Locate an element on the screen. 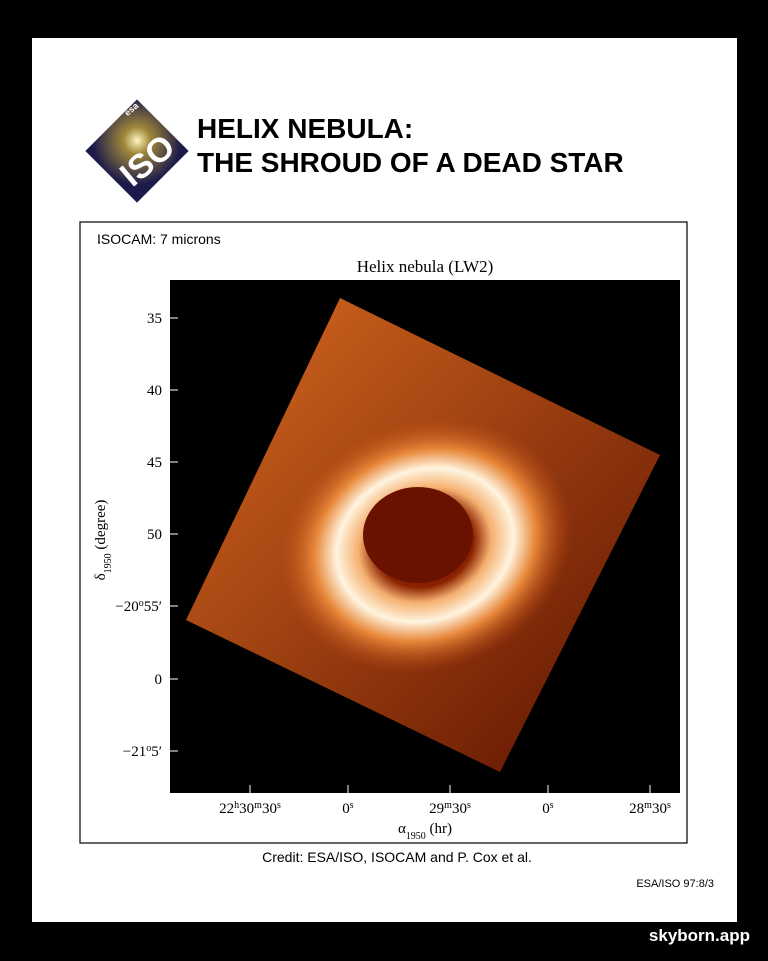 This screenshot has width=768, height=961. watermark: skyborn.app is located at coordinates (699, 935).